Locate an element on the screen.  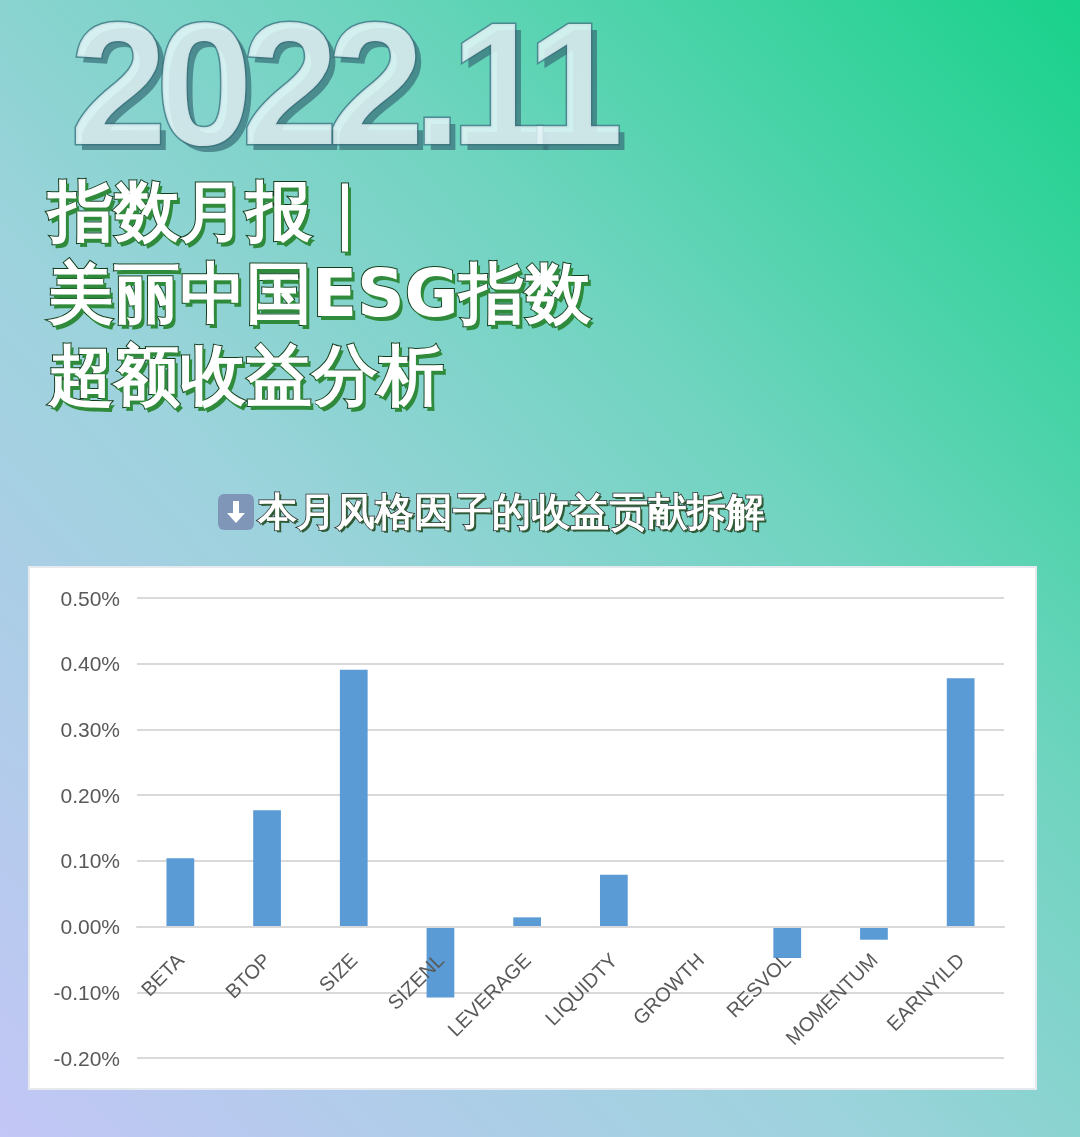
y-tick-label: 0.20% is located at coordinates (90, 795).